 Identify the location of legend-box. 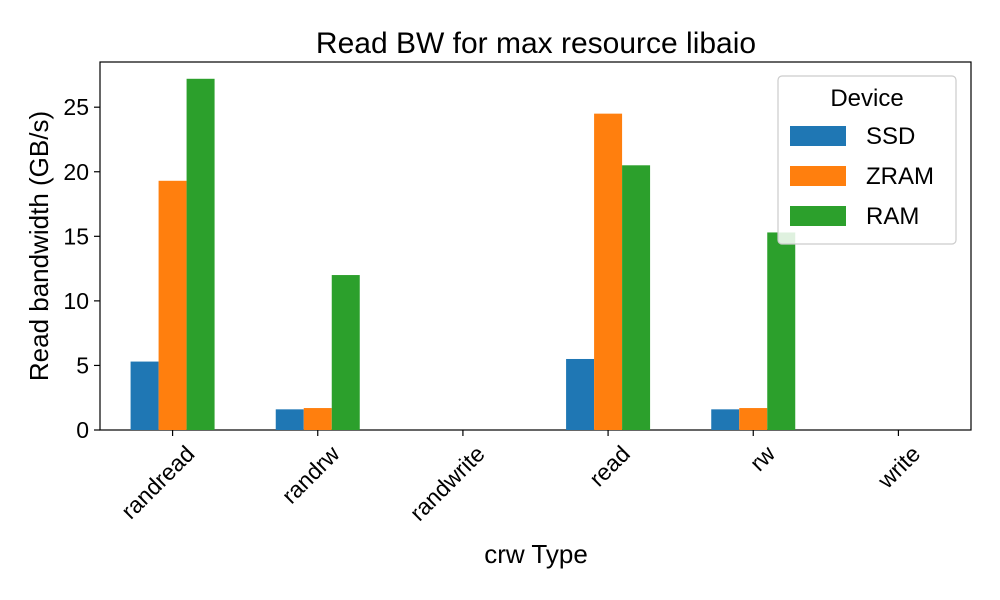
(867, 160).